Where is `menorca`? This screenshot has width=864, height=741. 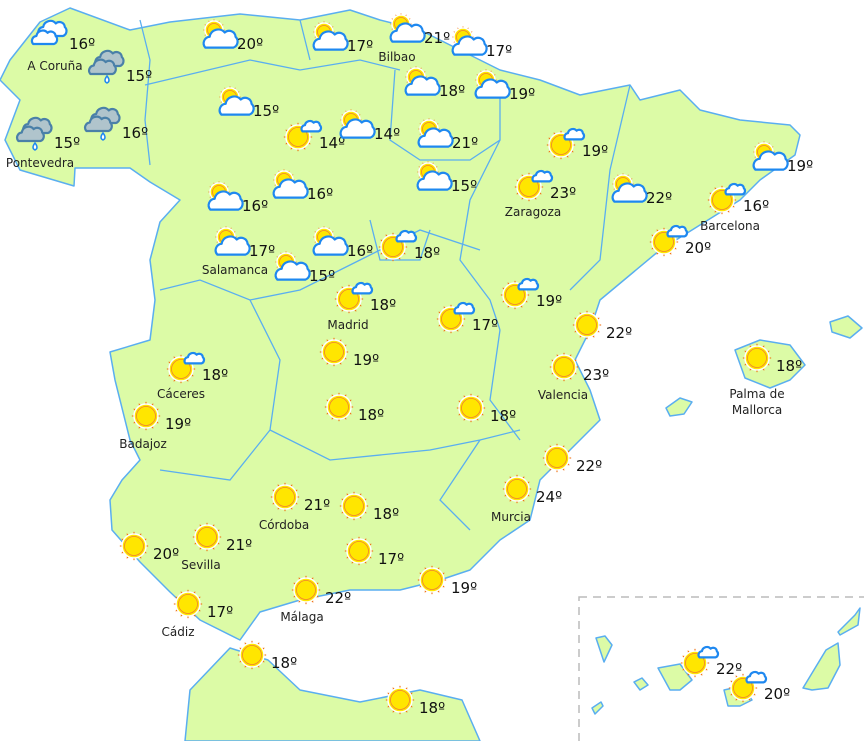
menorca is located at coordinates (846, 327).